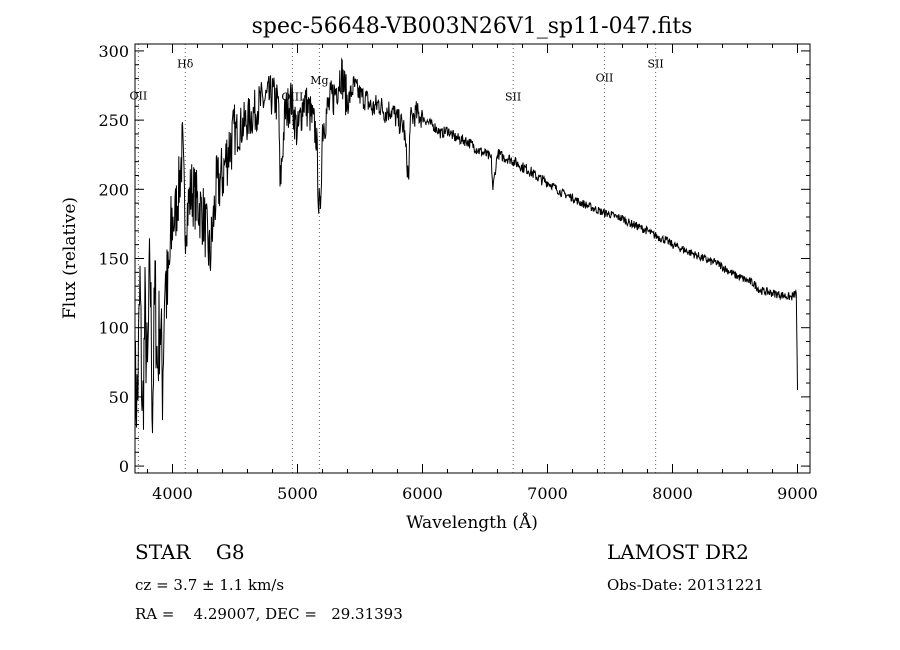 This screenshot has width=900, height=650. What do you see at coordinates (119, 397) in the screenshot?
I see `y-tick-label: 50` at bounding box center [119, 397].